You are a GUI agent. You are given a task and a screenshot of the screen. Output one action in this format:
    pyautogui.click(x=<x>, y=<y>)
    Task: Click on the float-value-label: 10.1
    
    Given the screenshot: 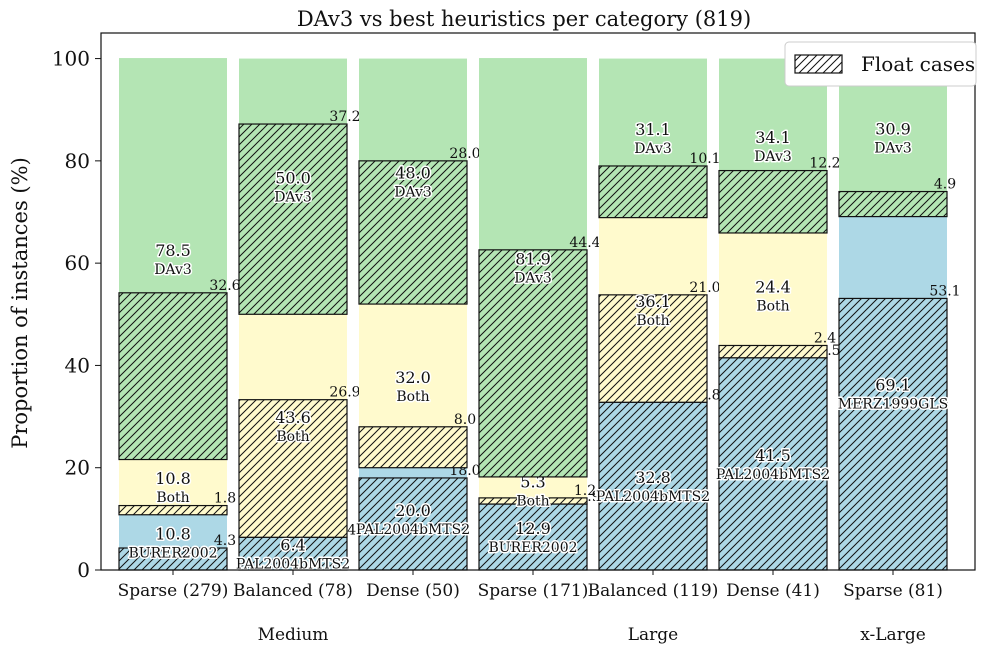 What is the action you would take?
    pyautogui.click(x=704, y=159)
    